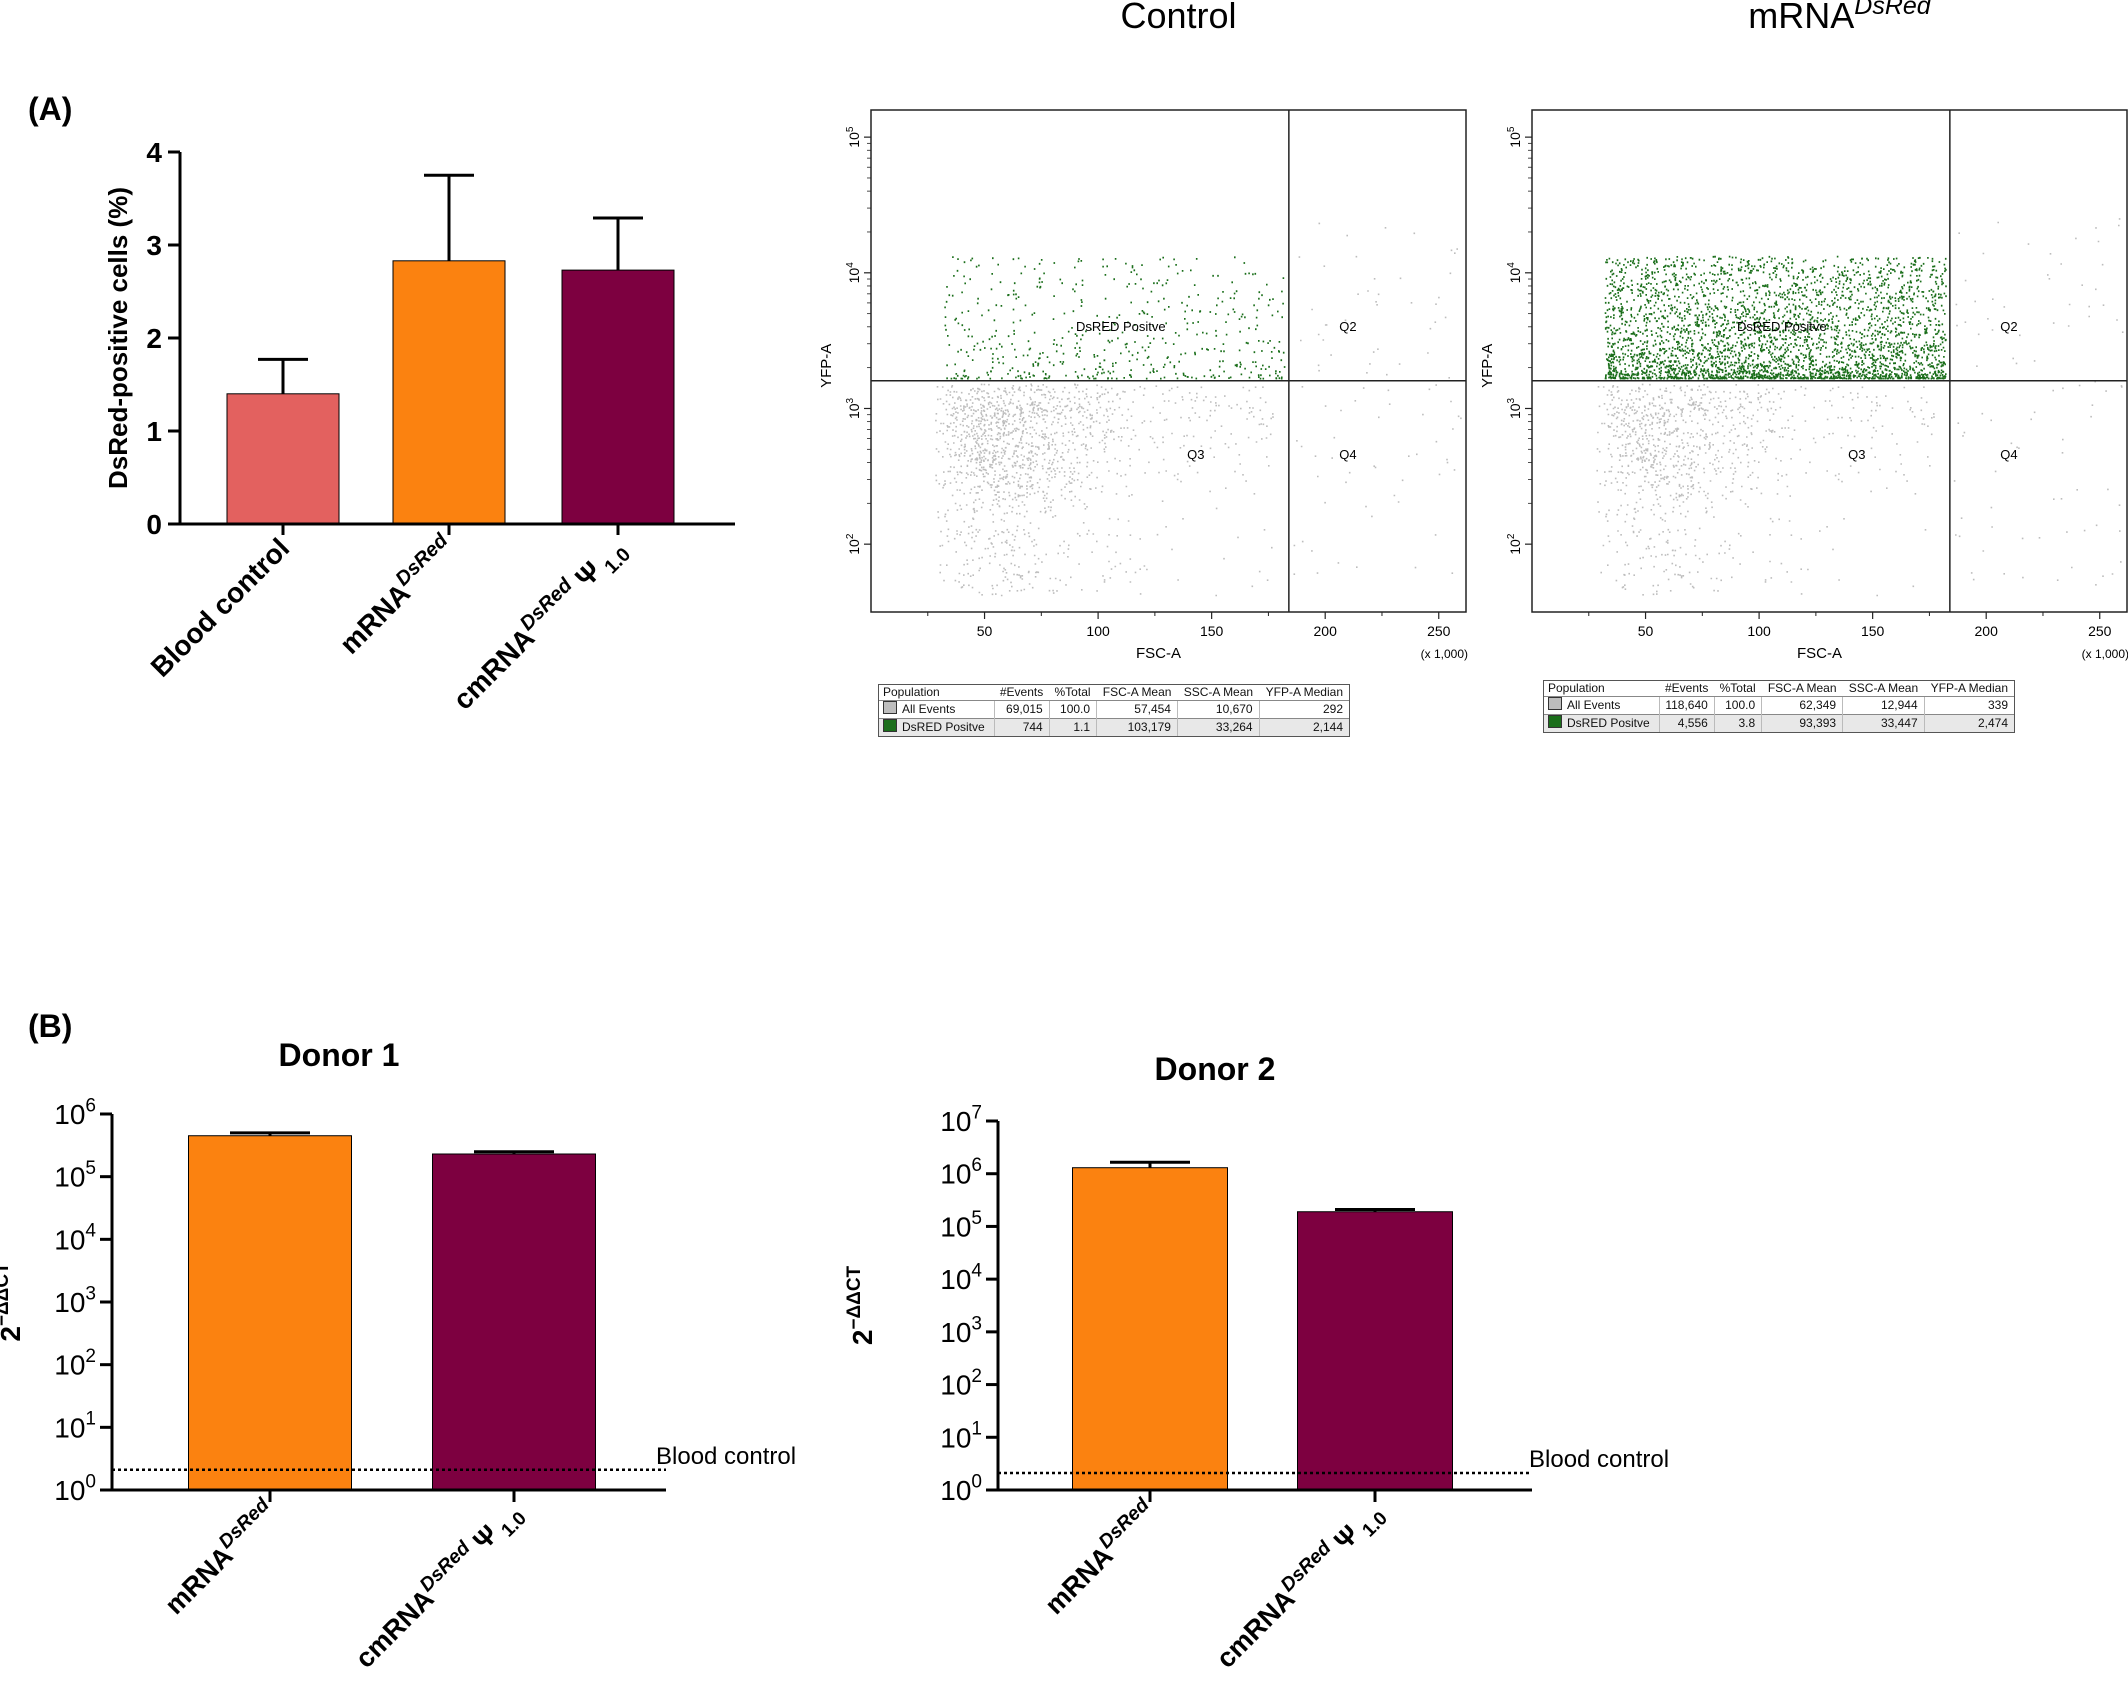 The width and height of the screenshot is (2128, 1681). Describe the element at coordinates (154, 524) in the screenshot. I see `y-tick-label: 0` at that location.